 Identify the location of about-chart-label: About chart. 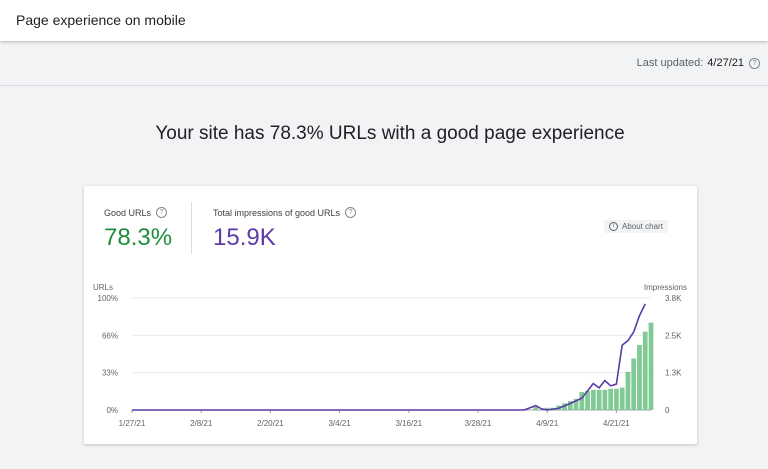
(642, 226).